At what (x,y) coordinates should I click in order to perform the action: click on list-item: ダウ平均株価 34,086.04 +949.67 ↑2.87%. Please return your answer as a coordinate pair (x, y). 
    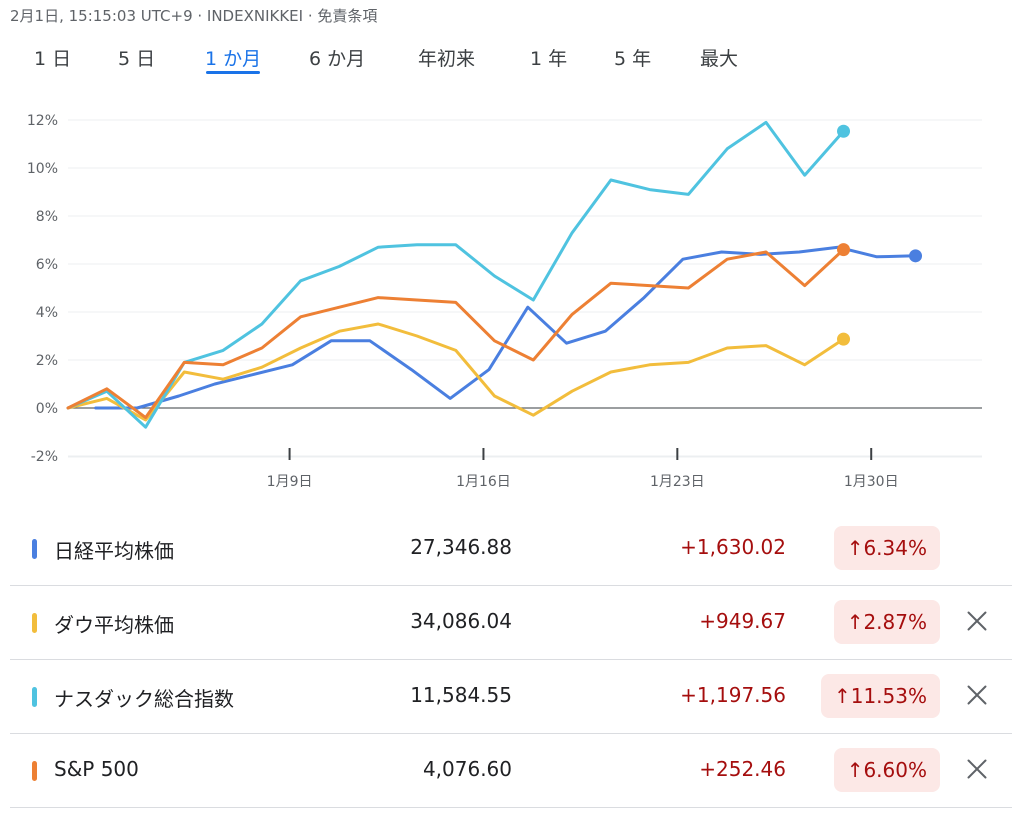
    Looking at the image, I should click on (511, 623).